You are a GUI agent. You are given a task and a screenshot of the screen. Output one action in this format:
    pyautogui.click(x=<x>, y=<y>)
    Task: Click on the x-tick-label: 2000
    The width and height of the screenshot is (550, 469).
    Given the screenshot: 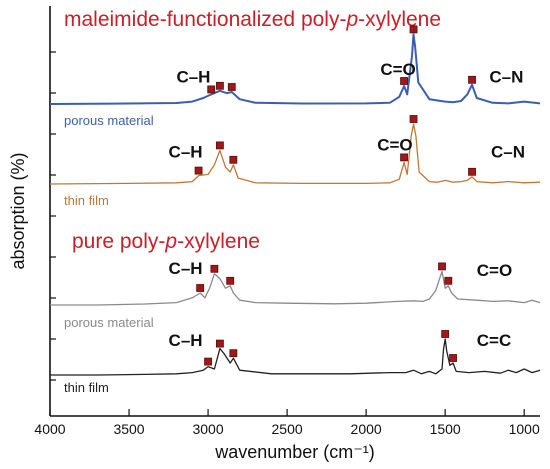 What is the action you would take?
    pyautogui.click(x=366, y=429)
    